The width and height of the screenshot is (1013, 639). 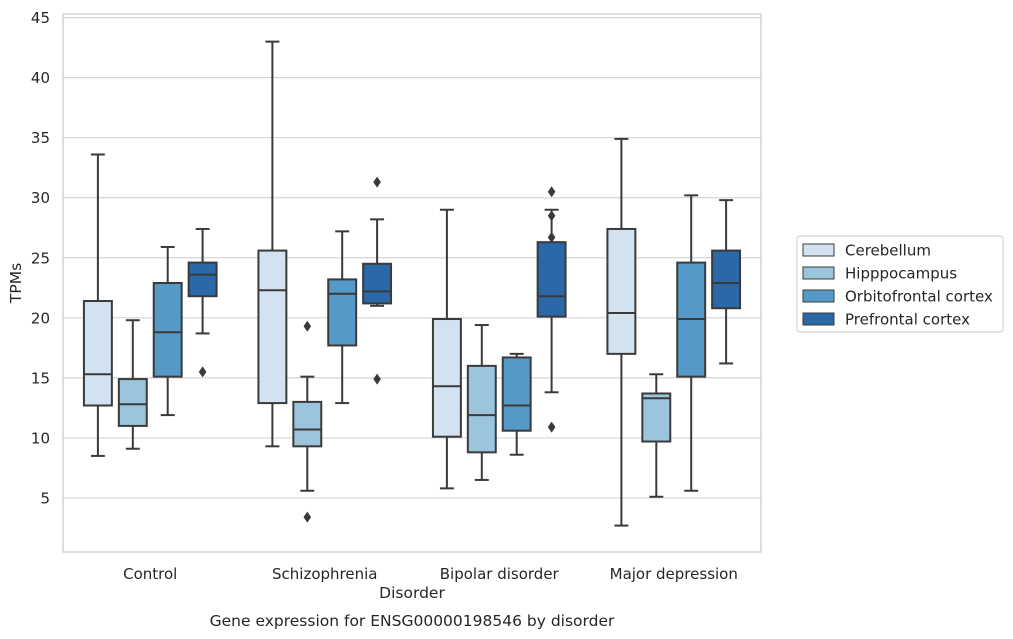 What do you see at coordinates (40, 78) in the screenshot?
I see `y-tick-label: 40` at bounding box center [40, 78].